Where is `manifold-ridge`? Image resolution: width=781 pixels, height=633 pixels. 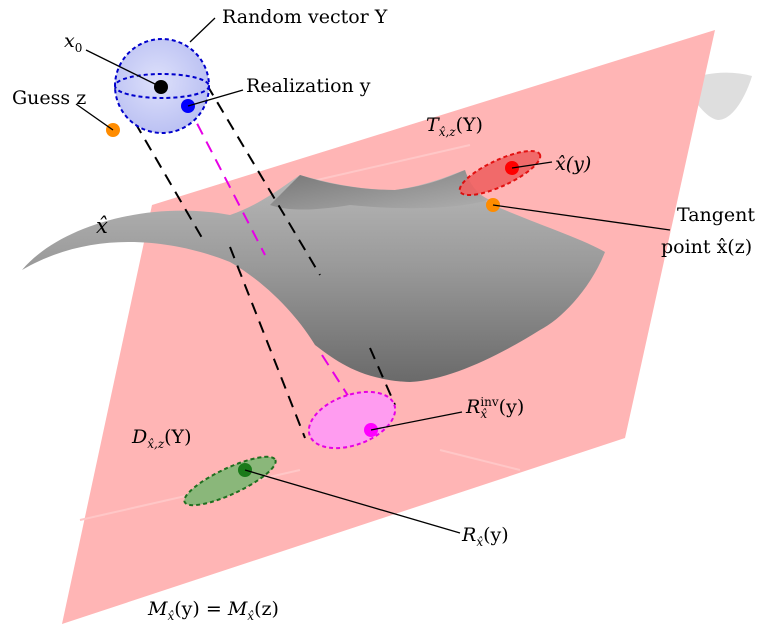 manifold-ridge is located at coordinates (380, 190).